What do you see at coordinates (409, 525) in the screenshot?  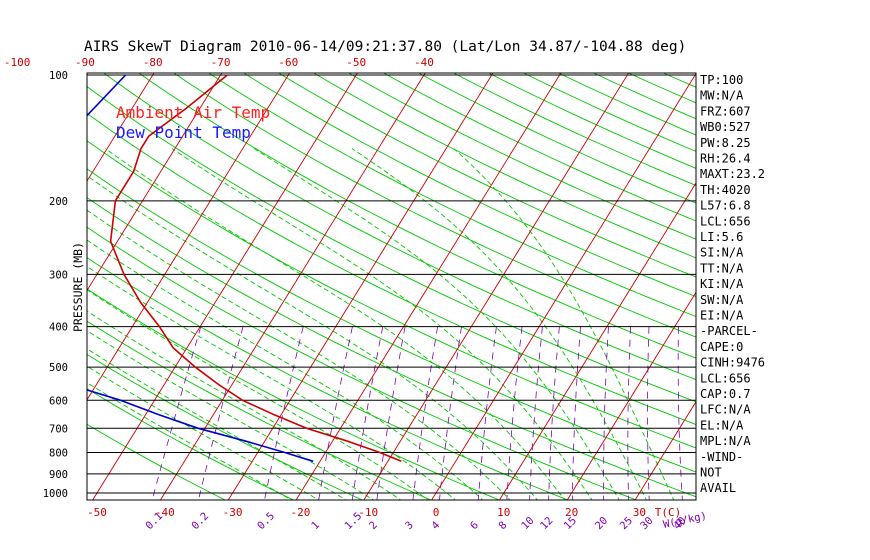 I see `mixing-ratio-tick-label: 3` at bounding box center [409, 525].